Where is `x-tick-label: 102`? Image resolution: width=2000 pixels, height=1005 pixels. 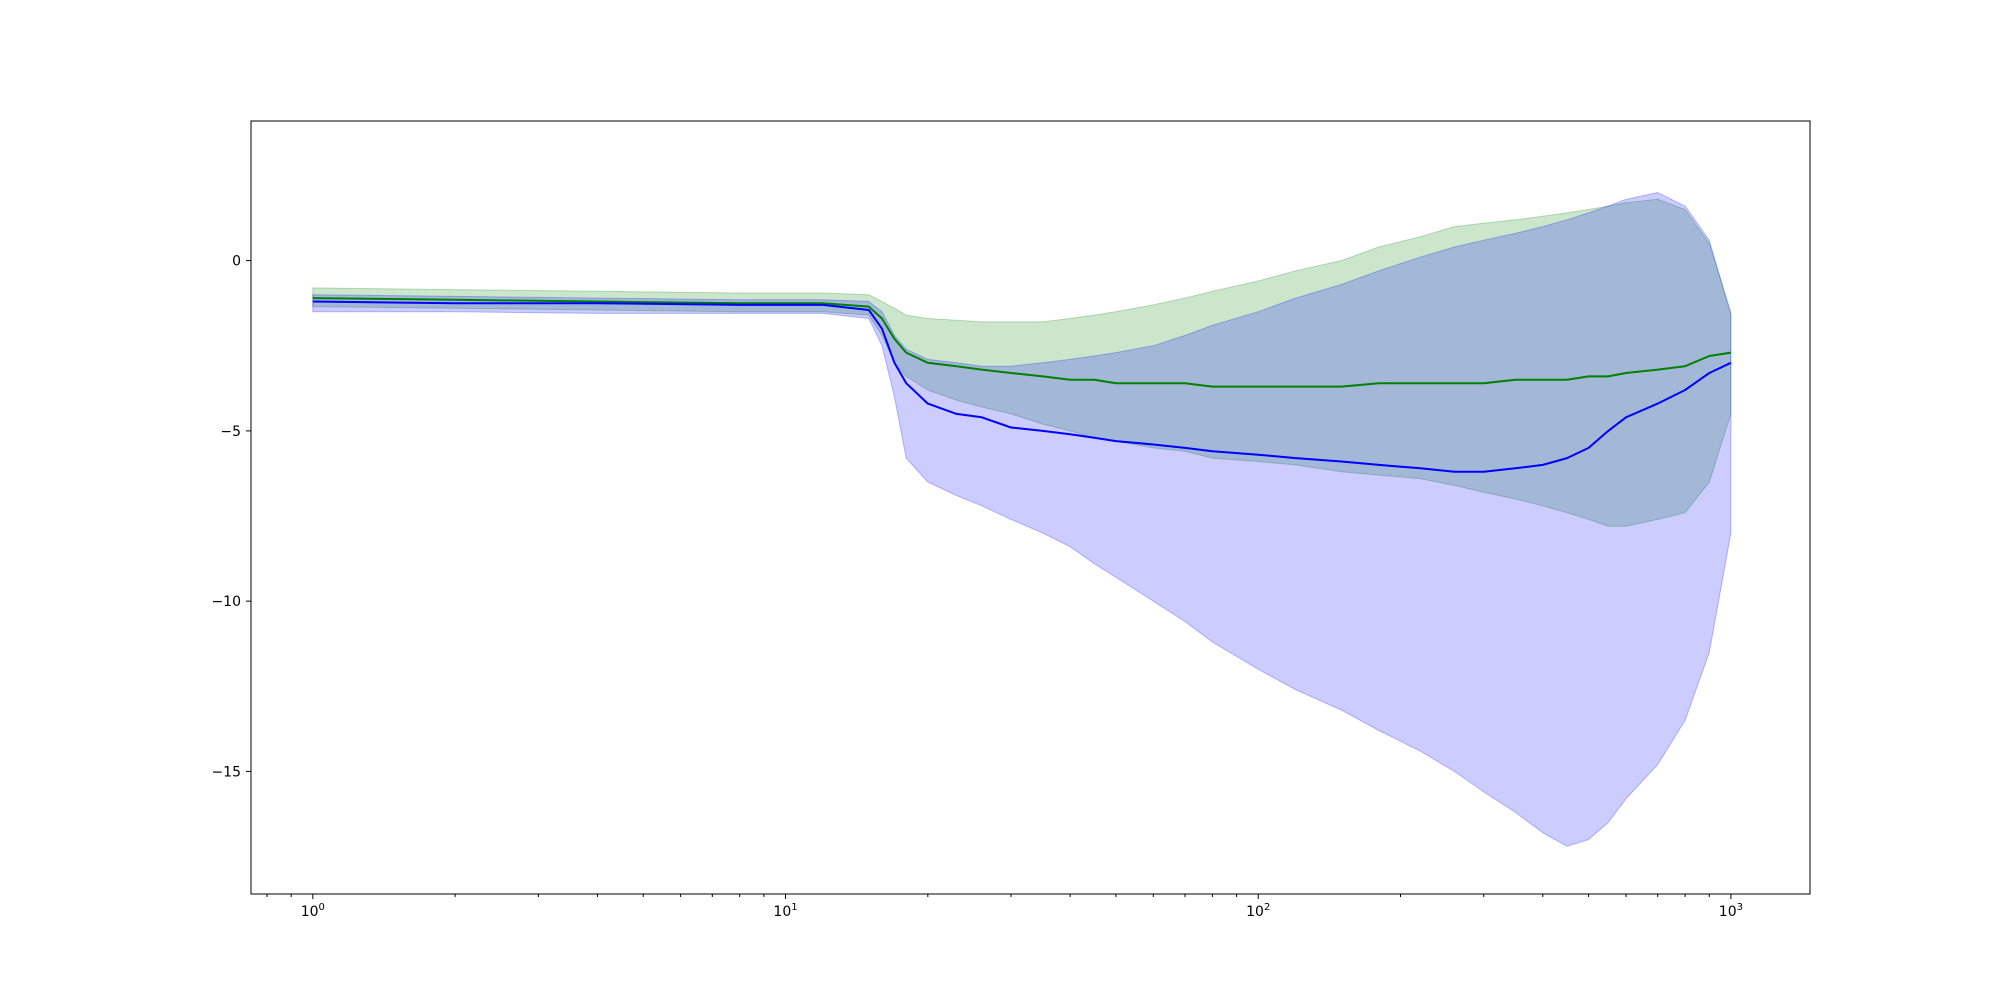 x-tick-label: 102 is located at coordinates (1258, 911).